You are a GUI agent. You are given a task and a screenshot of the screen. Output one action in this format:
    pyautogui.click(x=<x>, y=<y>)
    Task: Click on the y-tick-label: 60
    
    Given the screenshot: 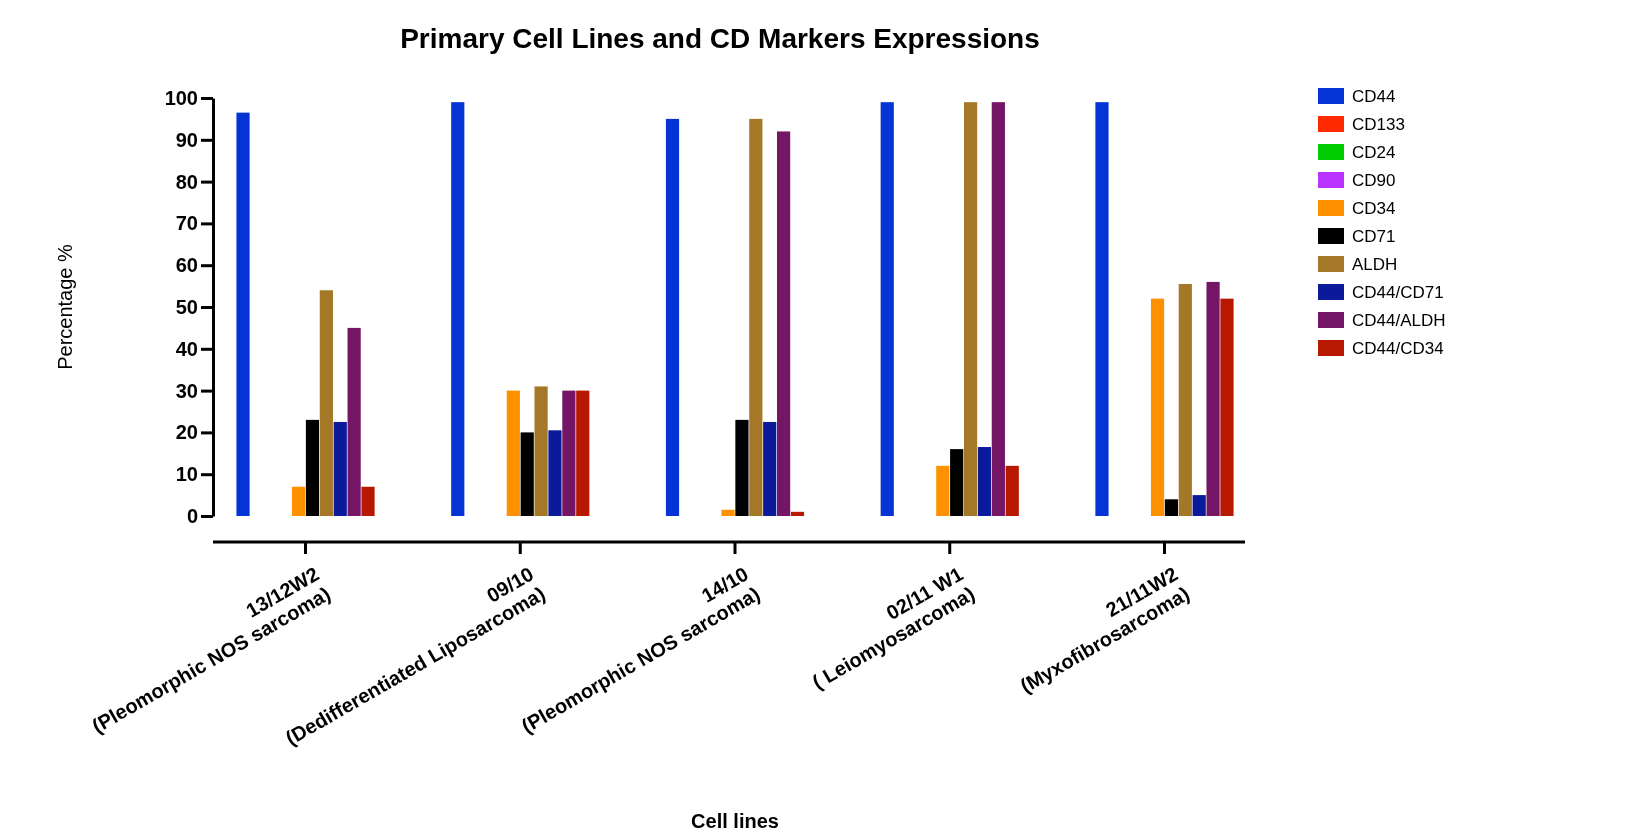 What is the action you would take?
    pyautogui.click(x=186, y=265)
    